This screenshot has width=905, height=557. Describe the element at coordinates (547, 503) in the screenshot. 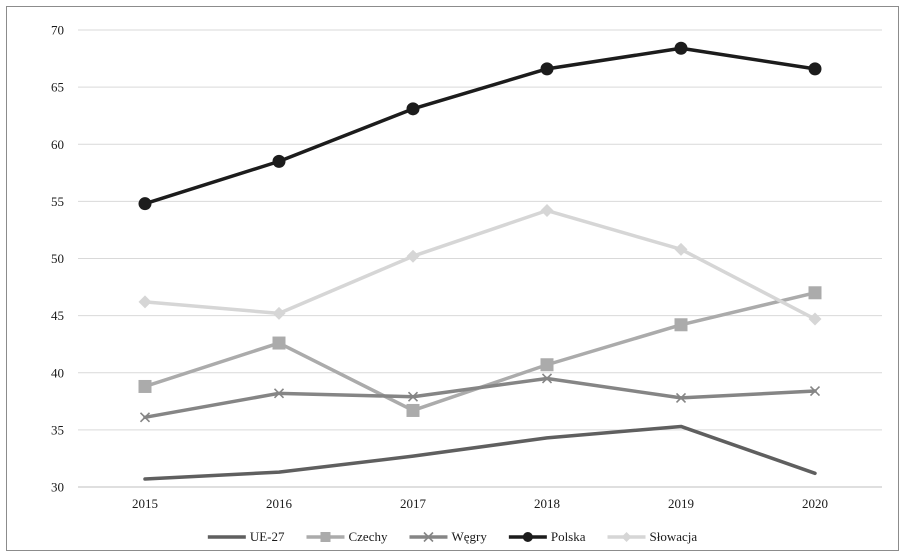

I see `x-tick-label: 2018` at that location.